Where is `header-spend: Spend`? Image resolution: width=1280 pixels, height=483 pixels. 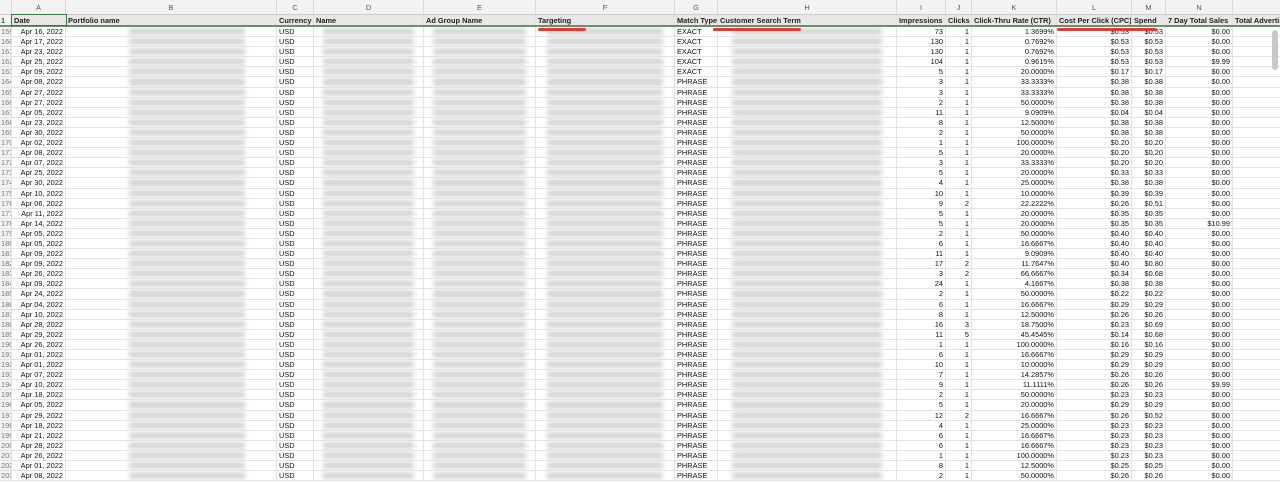
header-spend: Spend is located at coordinates (1149, 20).